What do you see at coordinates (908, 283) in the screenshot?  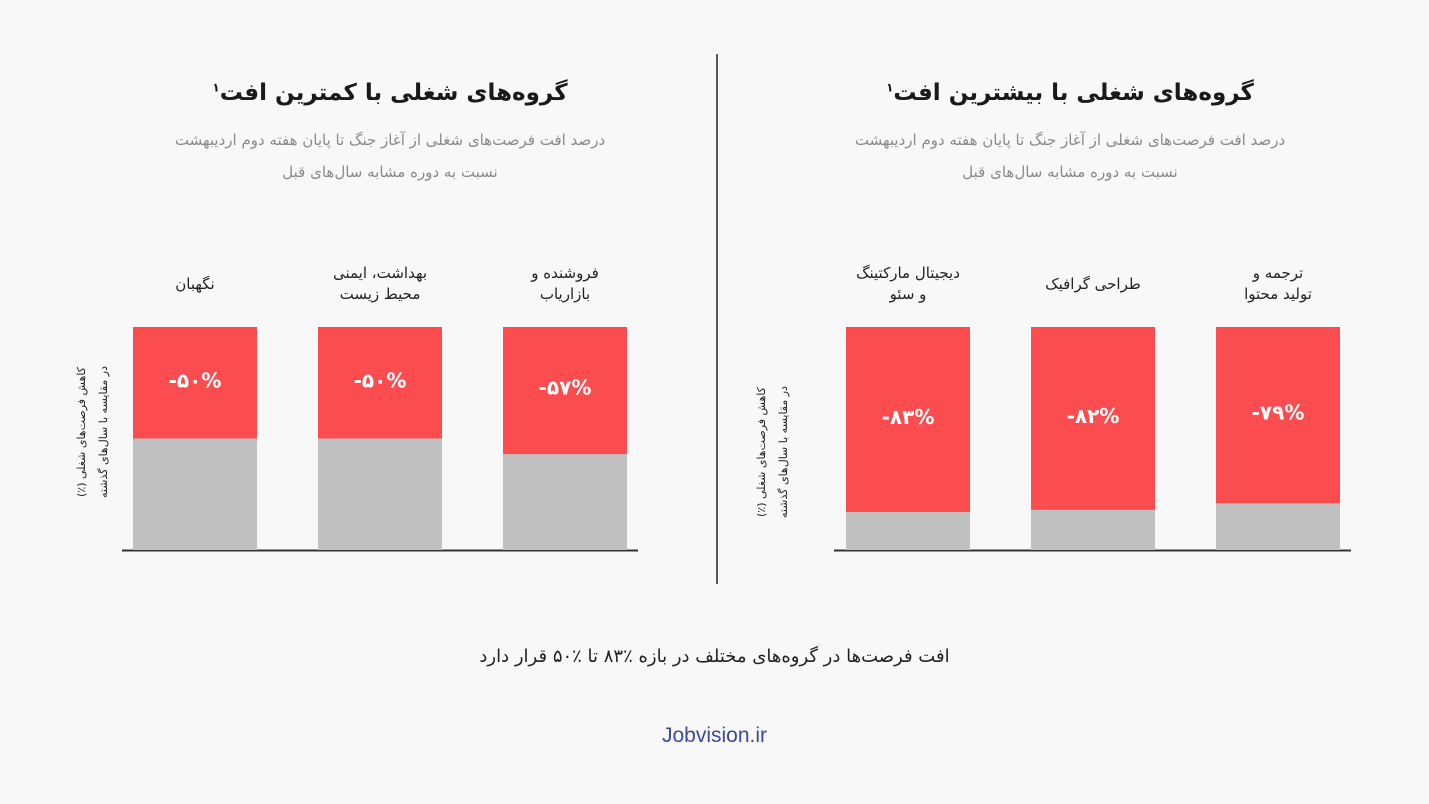 I see `right-category-label-0: دیجیتال مارکتینگ و سئو` at bounding box center [908, 283].